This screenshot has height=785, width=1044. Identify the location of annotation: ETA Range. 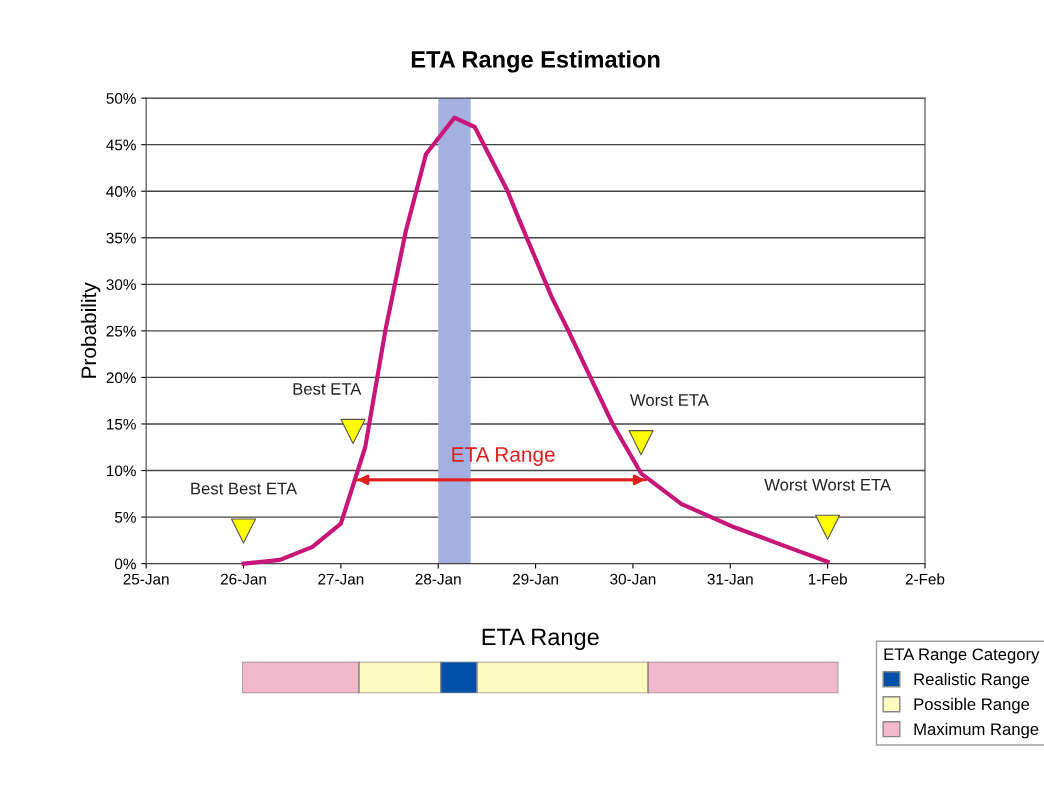
(503, 456).